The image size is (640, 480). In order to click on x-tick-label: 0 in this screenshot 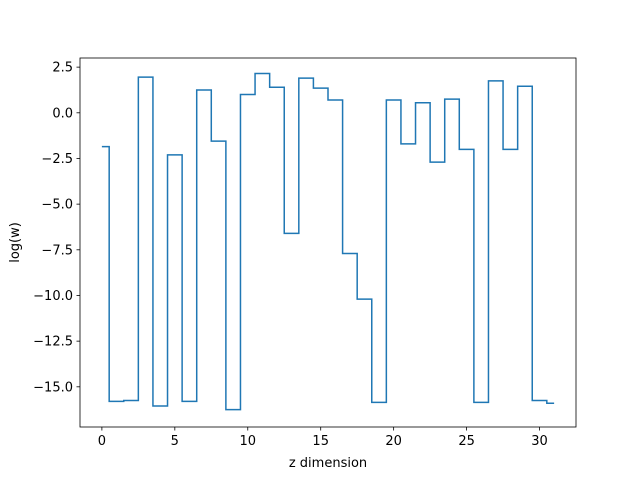, I will do `click(102, 441)`.